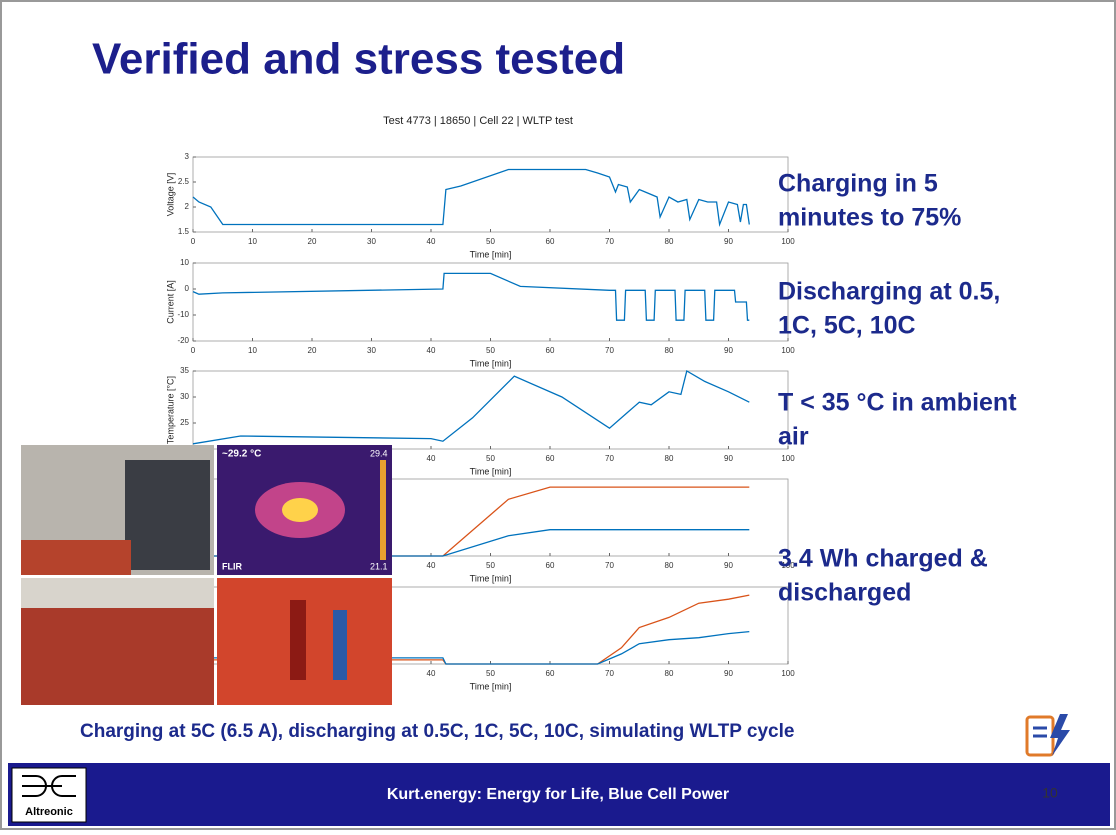  What do you see at coordinates (379, 566) in the screenshot?
I see `thermal-label: 21.1` at bounding box center [379, 566].